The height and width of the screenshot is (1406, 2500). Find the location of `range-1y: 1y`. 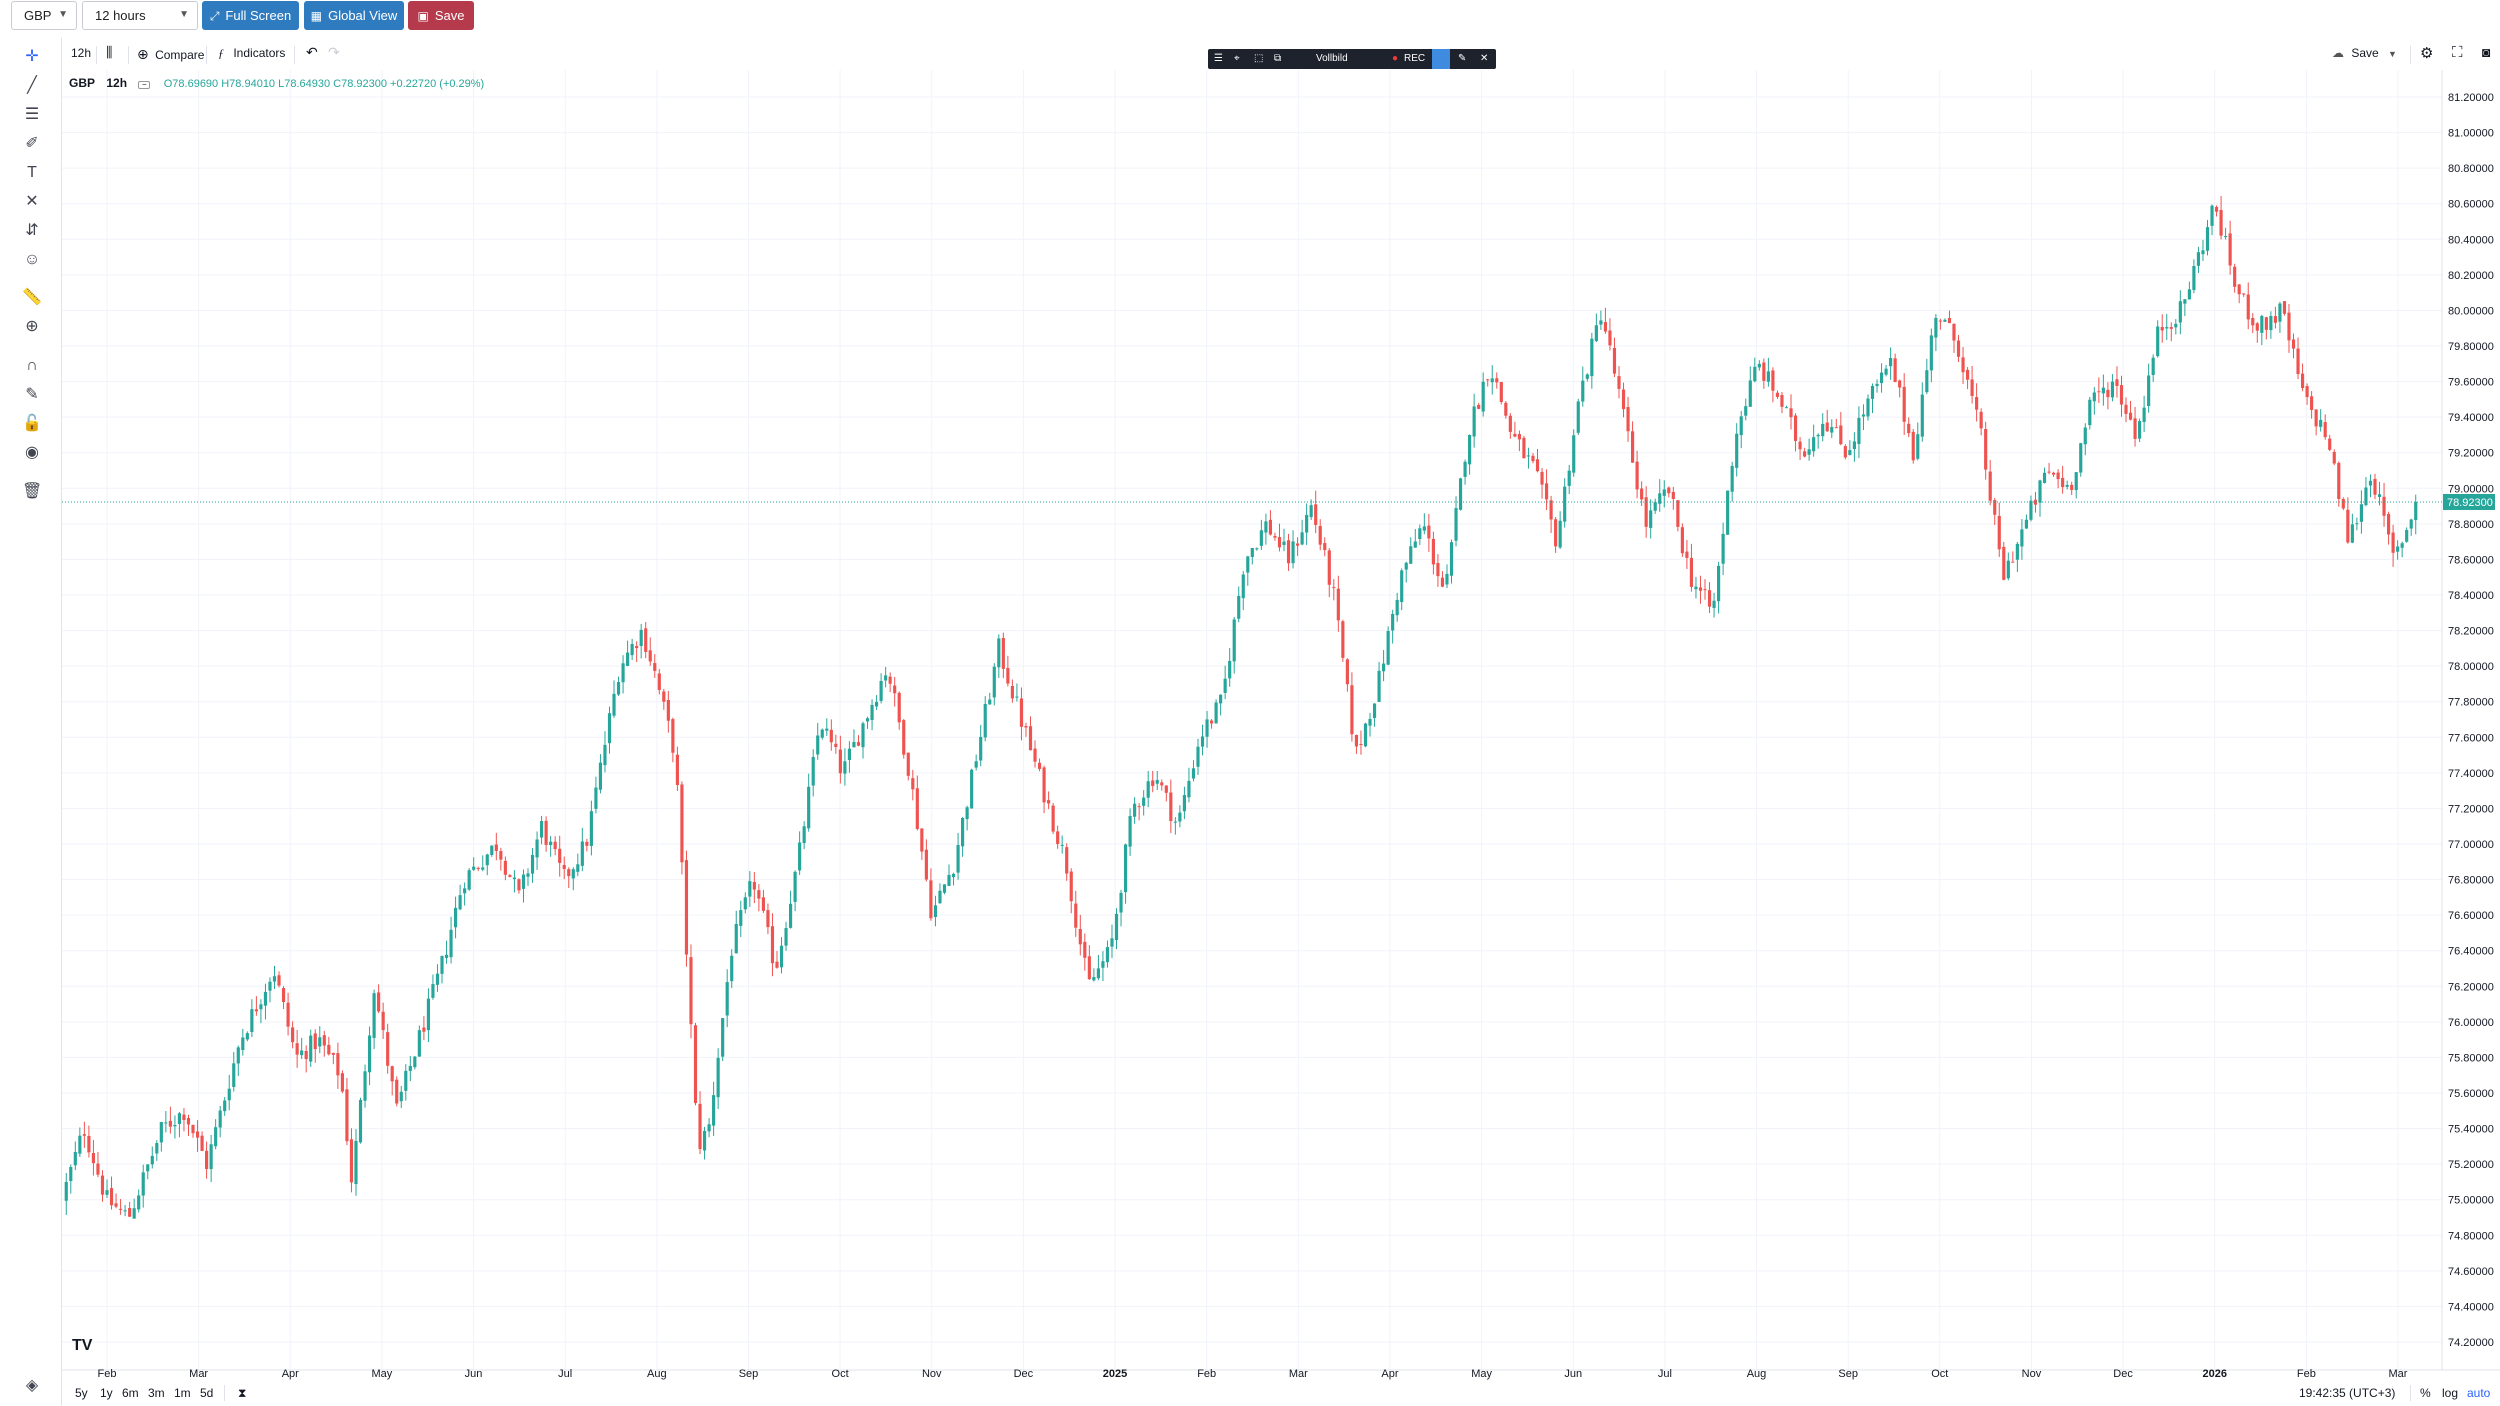

range-1y: 1y is located at coordinates (106, 1393).